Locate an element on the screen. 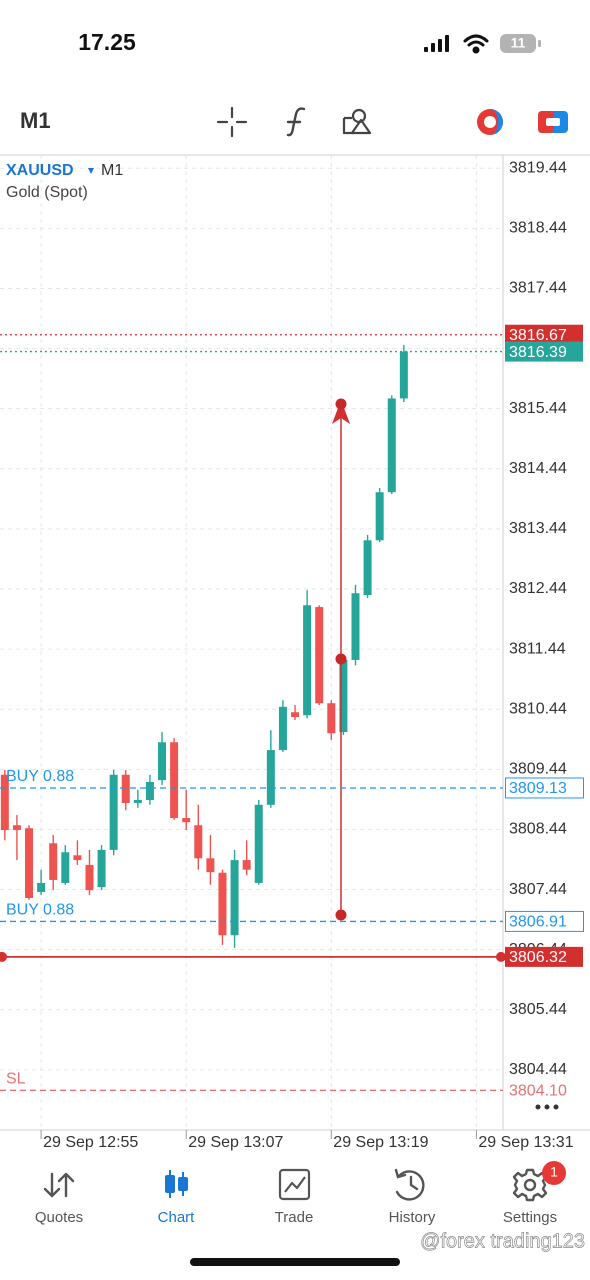 The height and width of the screenshot is (1280, 590). chart-timeframe: M1 is located at coordinates (112, 170).